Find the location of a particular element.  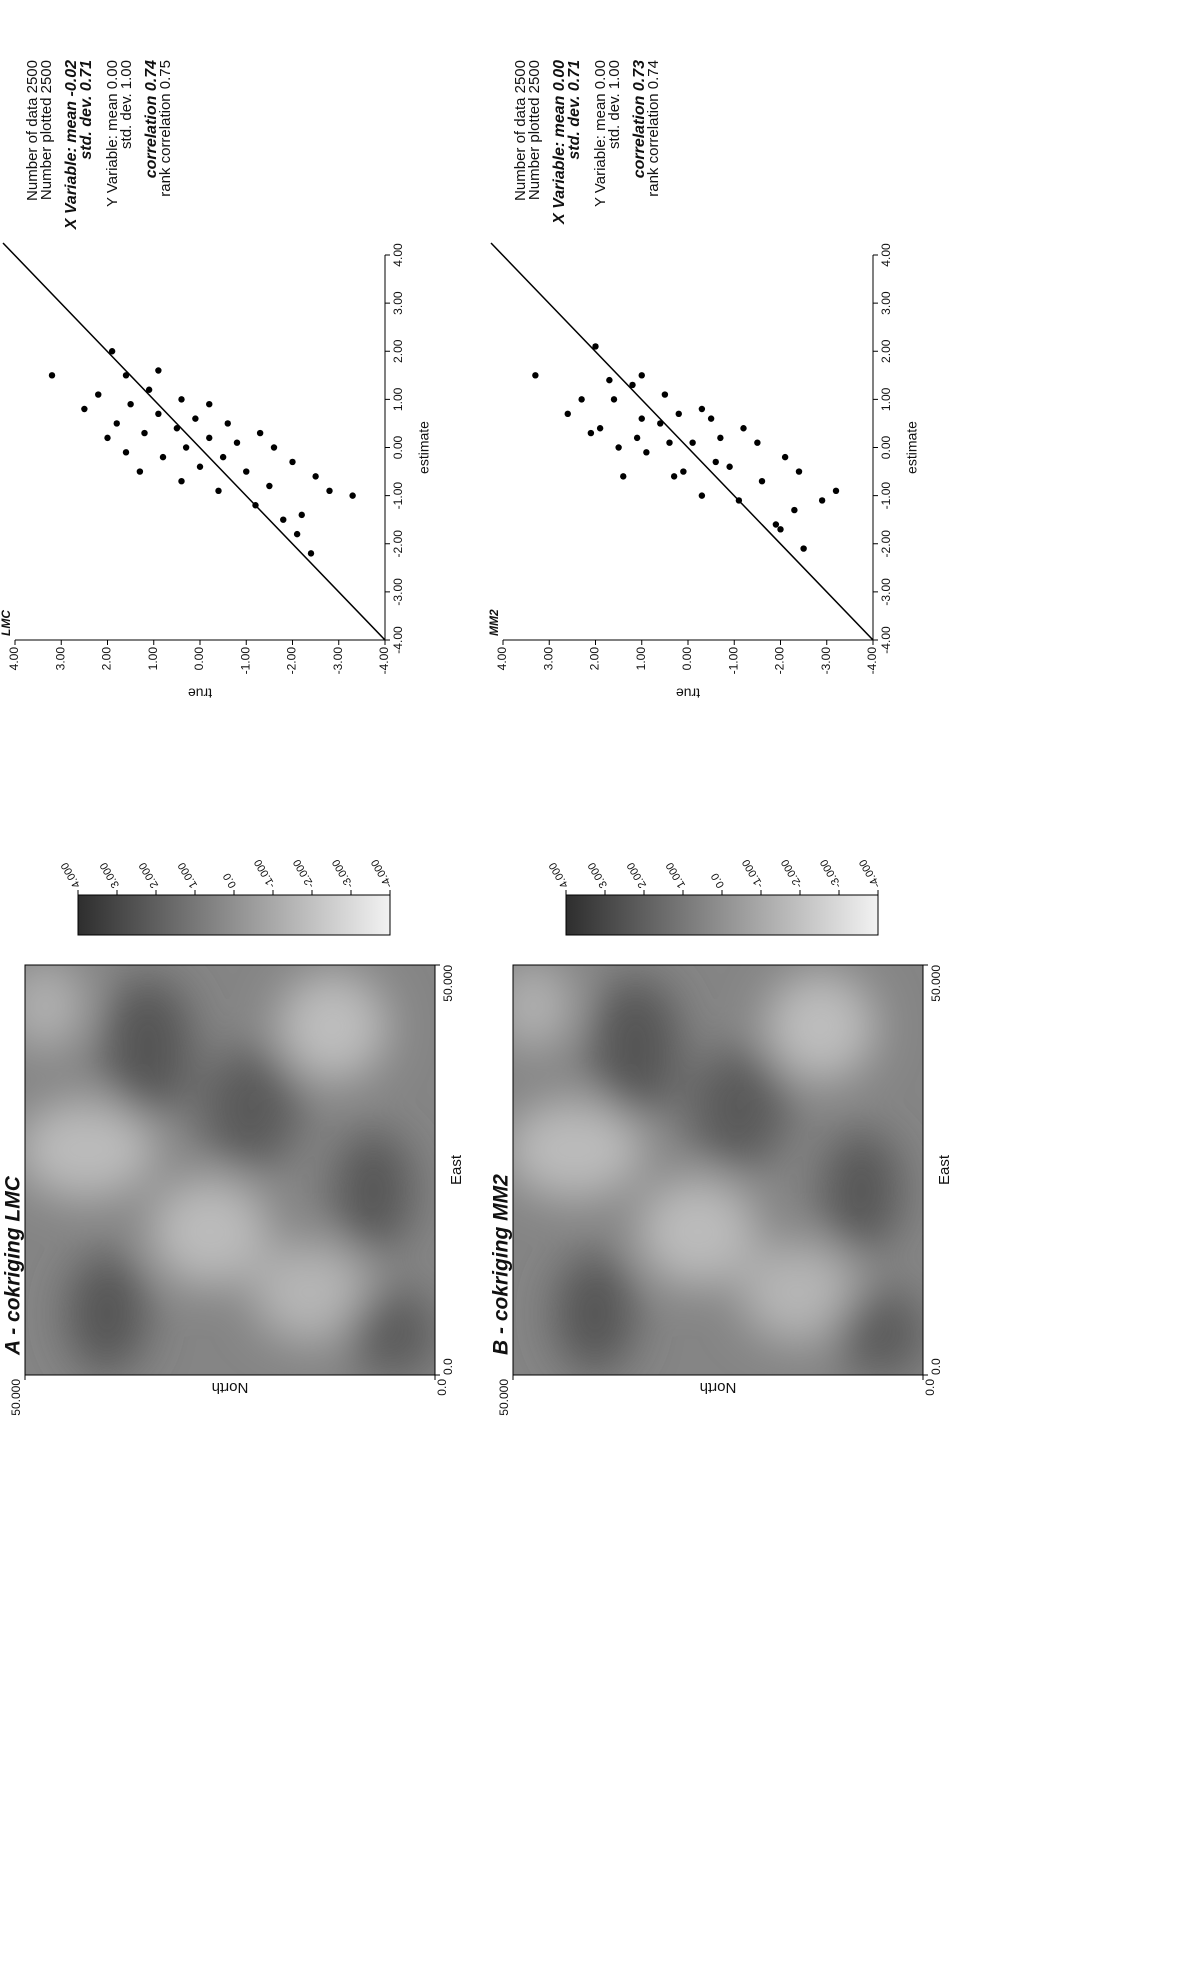

colorbar-tick-label: -1.000 is located at coordinates (265, 873).